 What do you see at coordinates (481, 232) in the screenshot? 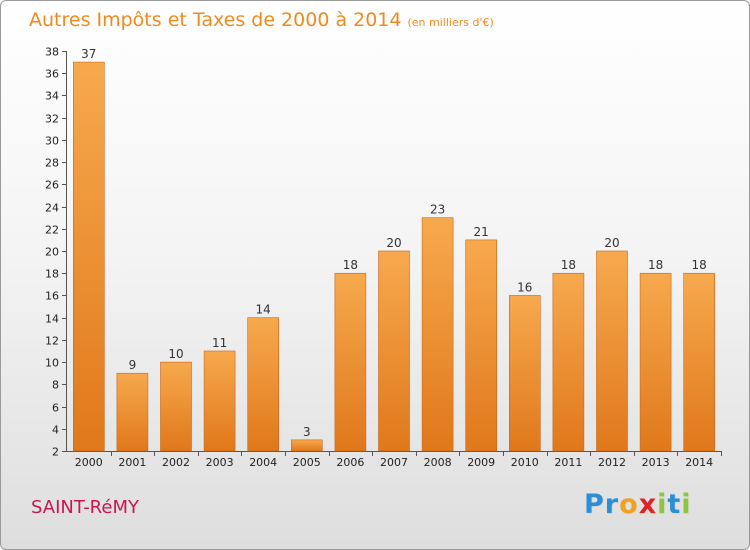
I see `bar-value-label: 21` at bounding box center [481, 232].